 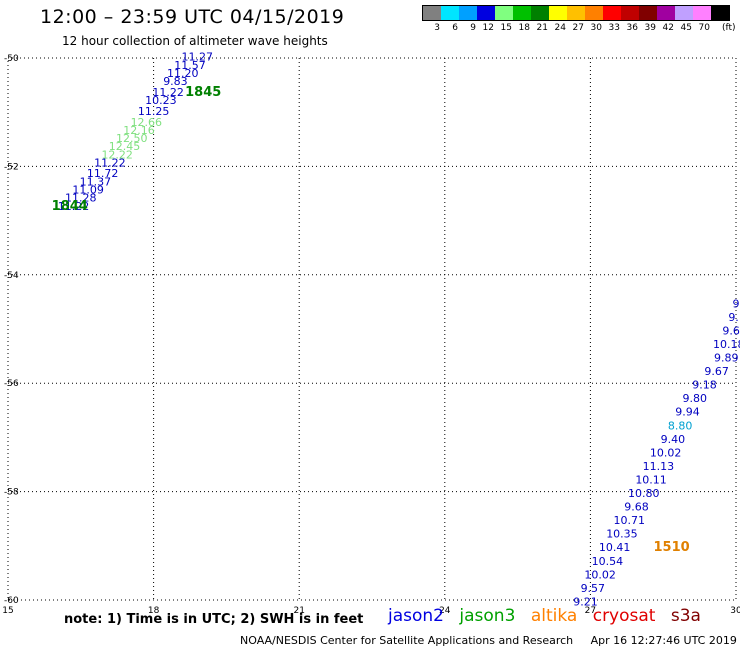 I want to click on track-time-label: 1845, so click(x=203, y=92).